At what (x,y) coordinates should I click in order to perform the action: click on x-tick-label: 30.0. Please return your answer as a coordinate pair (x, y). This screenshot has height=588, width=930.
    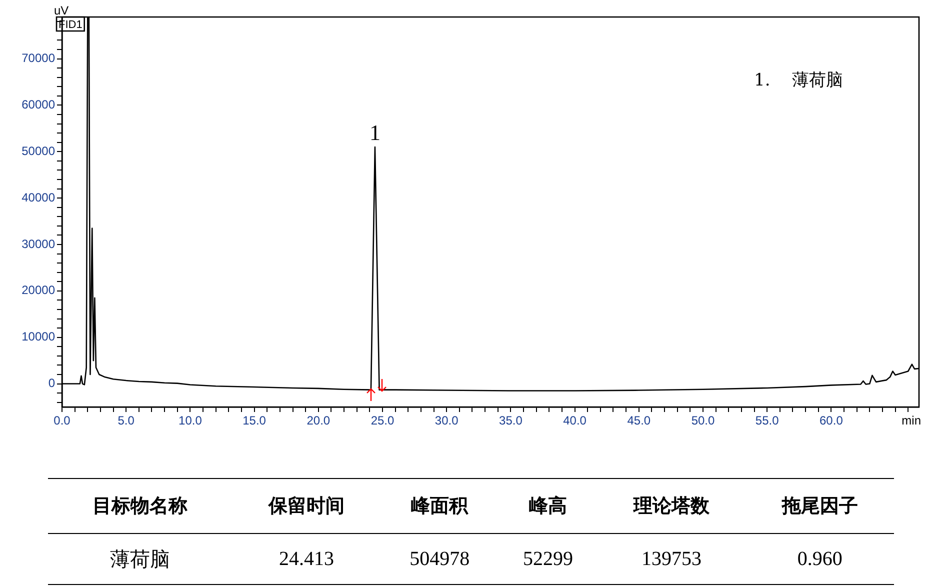
    Looking at the image, I should click on (446, 421).